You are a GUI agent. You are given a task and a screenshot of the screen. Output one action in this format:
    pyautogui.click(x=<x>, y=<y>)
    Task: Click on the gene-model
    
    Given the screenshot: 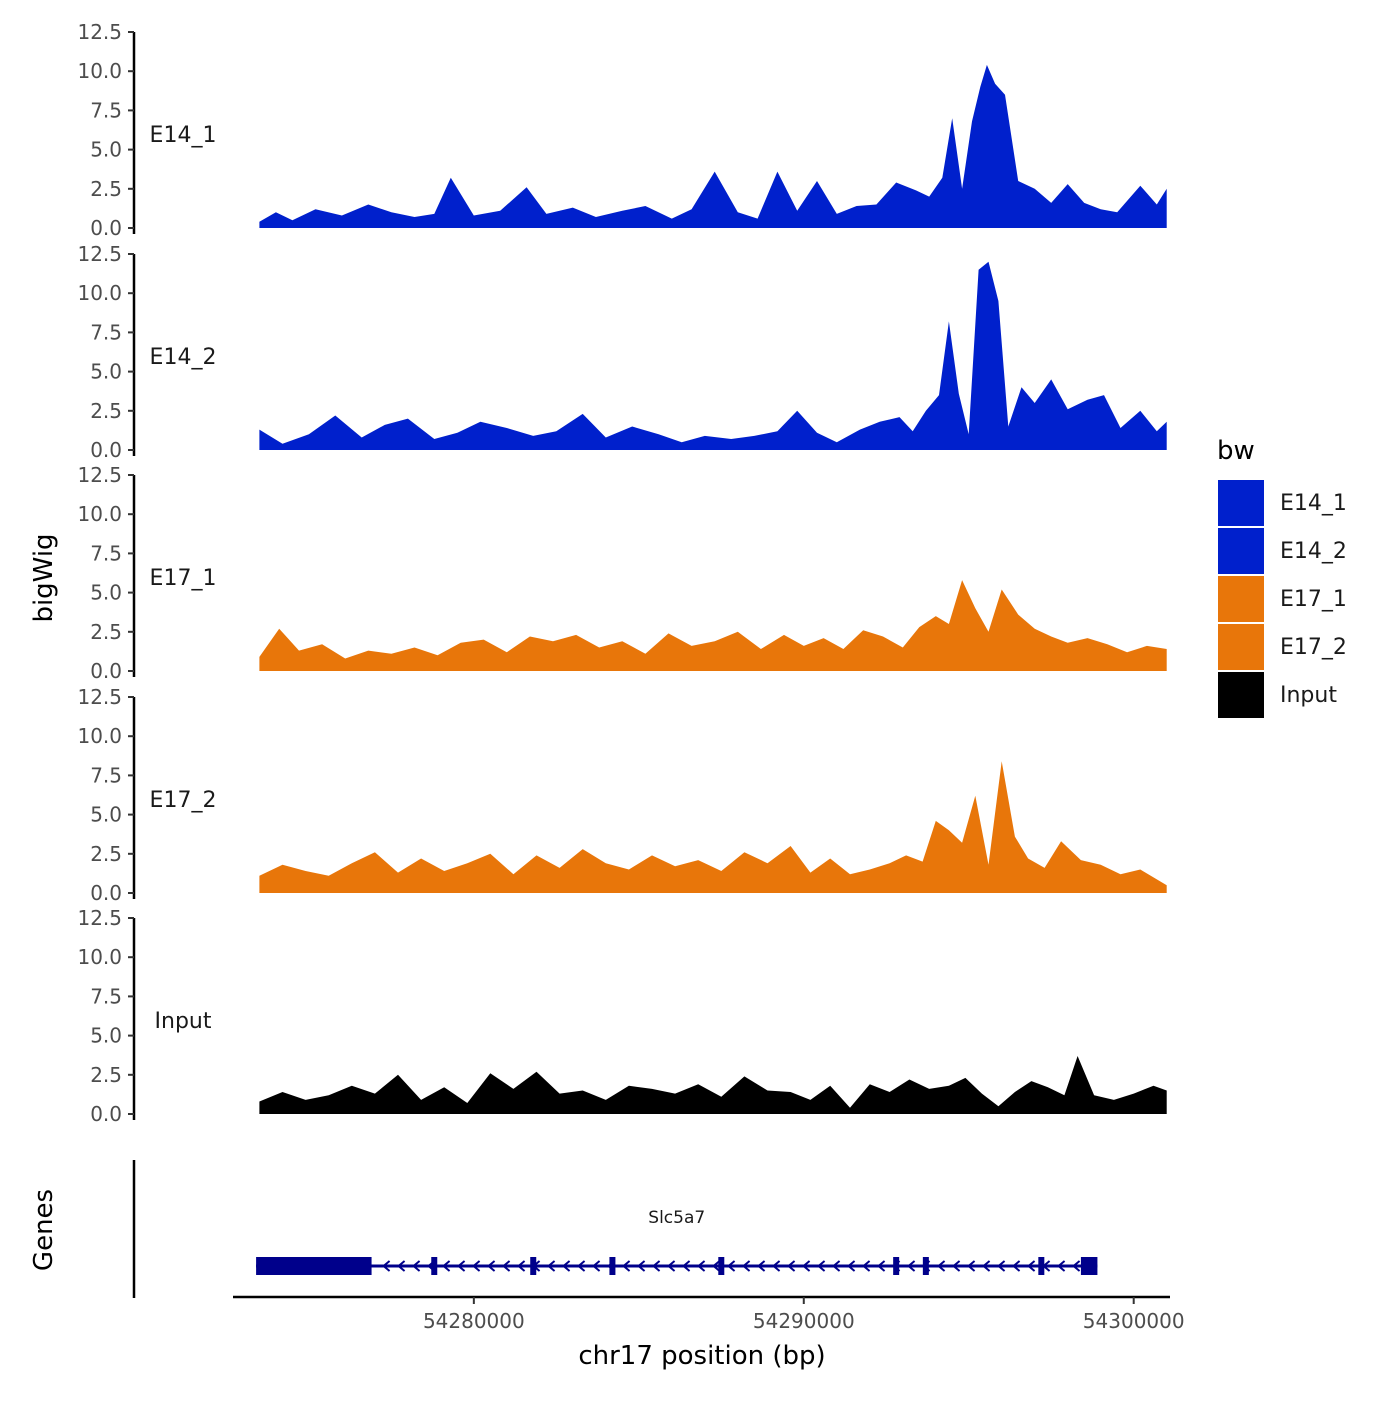 What is the action you would take?
    pyautogui.click(x=677, y=1266)
    